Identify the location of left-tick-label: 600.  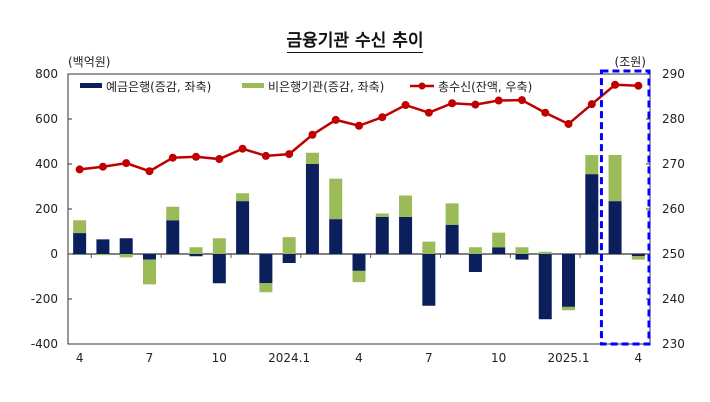
(46, 119).